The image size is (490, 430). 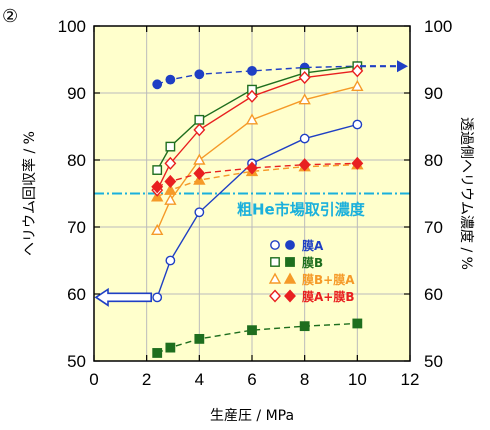 I want to click on legend-label: 膜B+膜A, so click(x=328, y=279).